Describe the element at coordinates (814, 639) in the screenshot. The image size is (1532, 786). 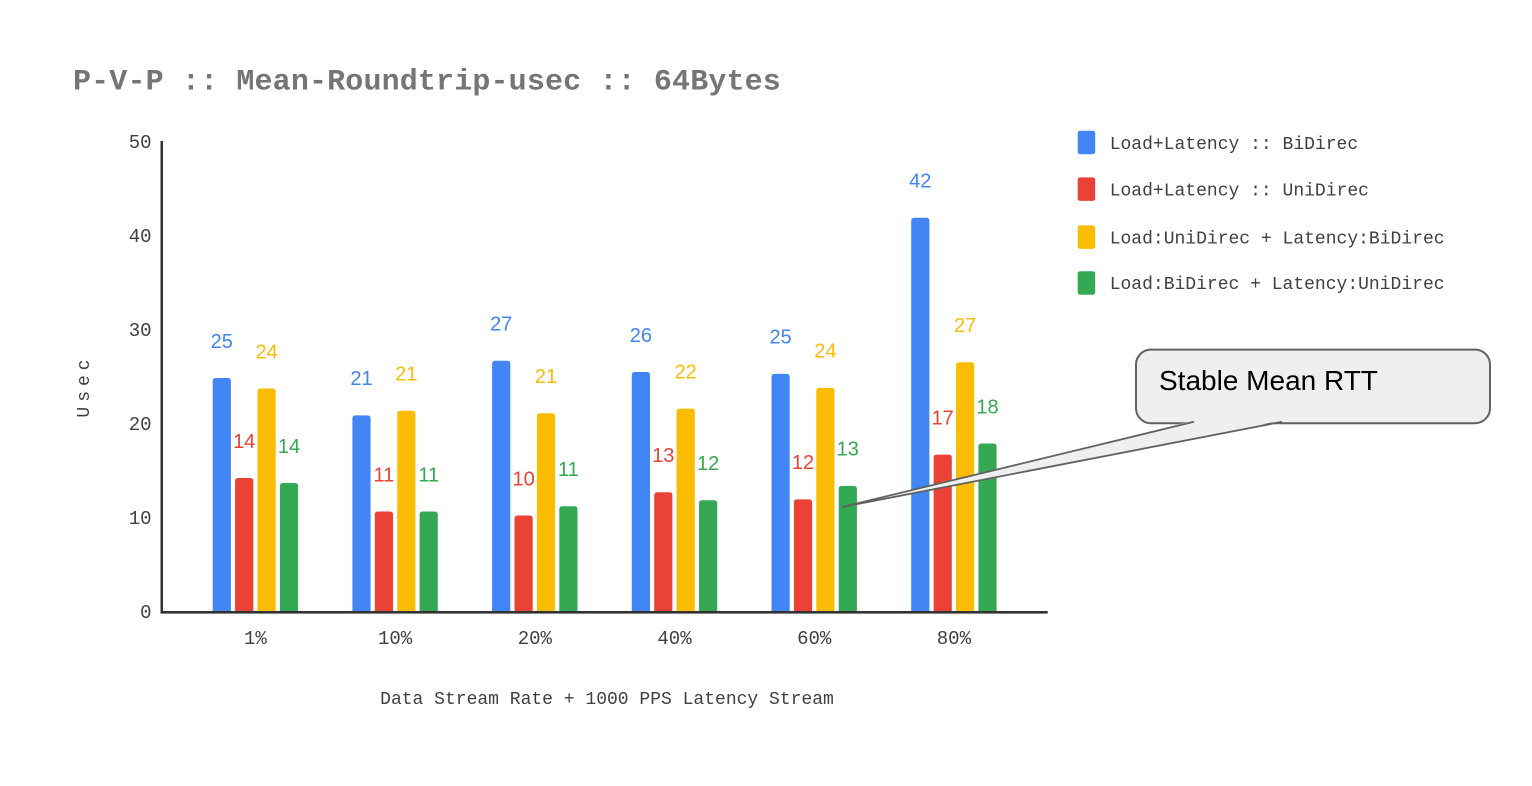
I see `svg-text: 60%` at that location.